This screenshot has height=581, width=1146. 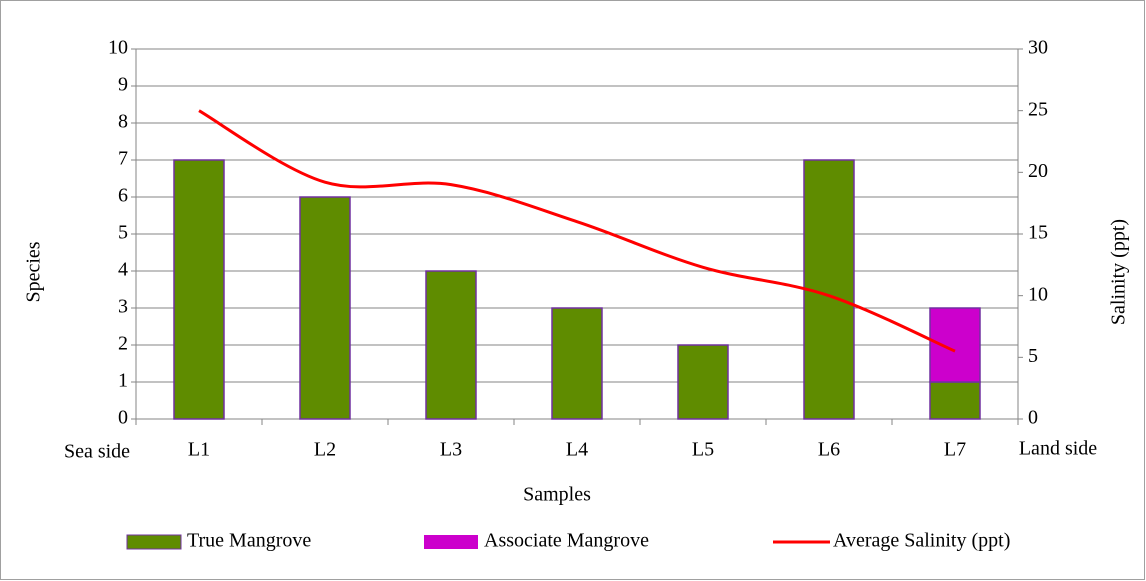 I want to click on y2-tick-label: 15, so click(x=1038, y=233).